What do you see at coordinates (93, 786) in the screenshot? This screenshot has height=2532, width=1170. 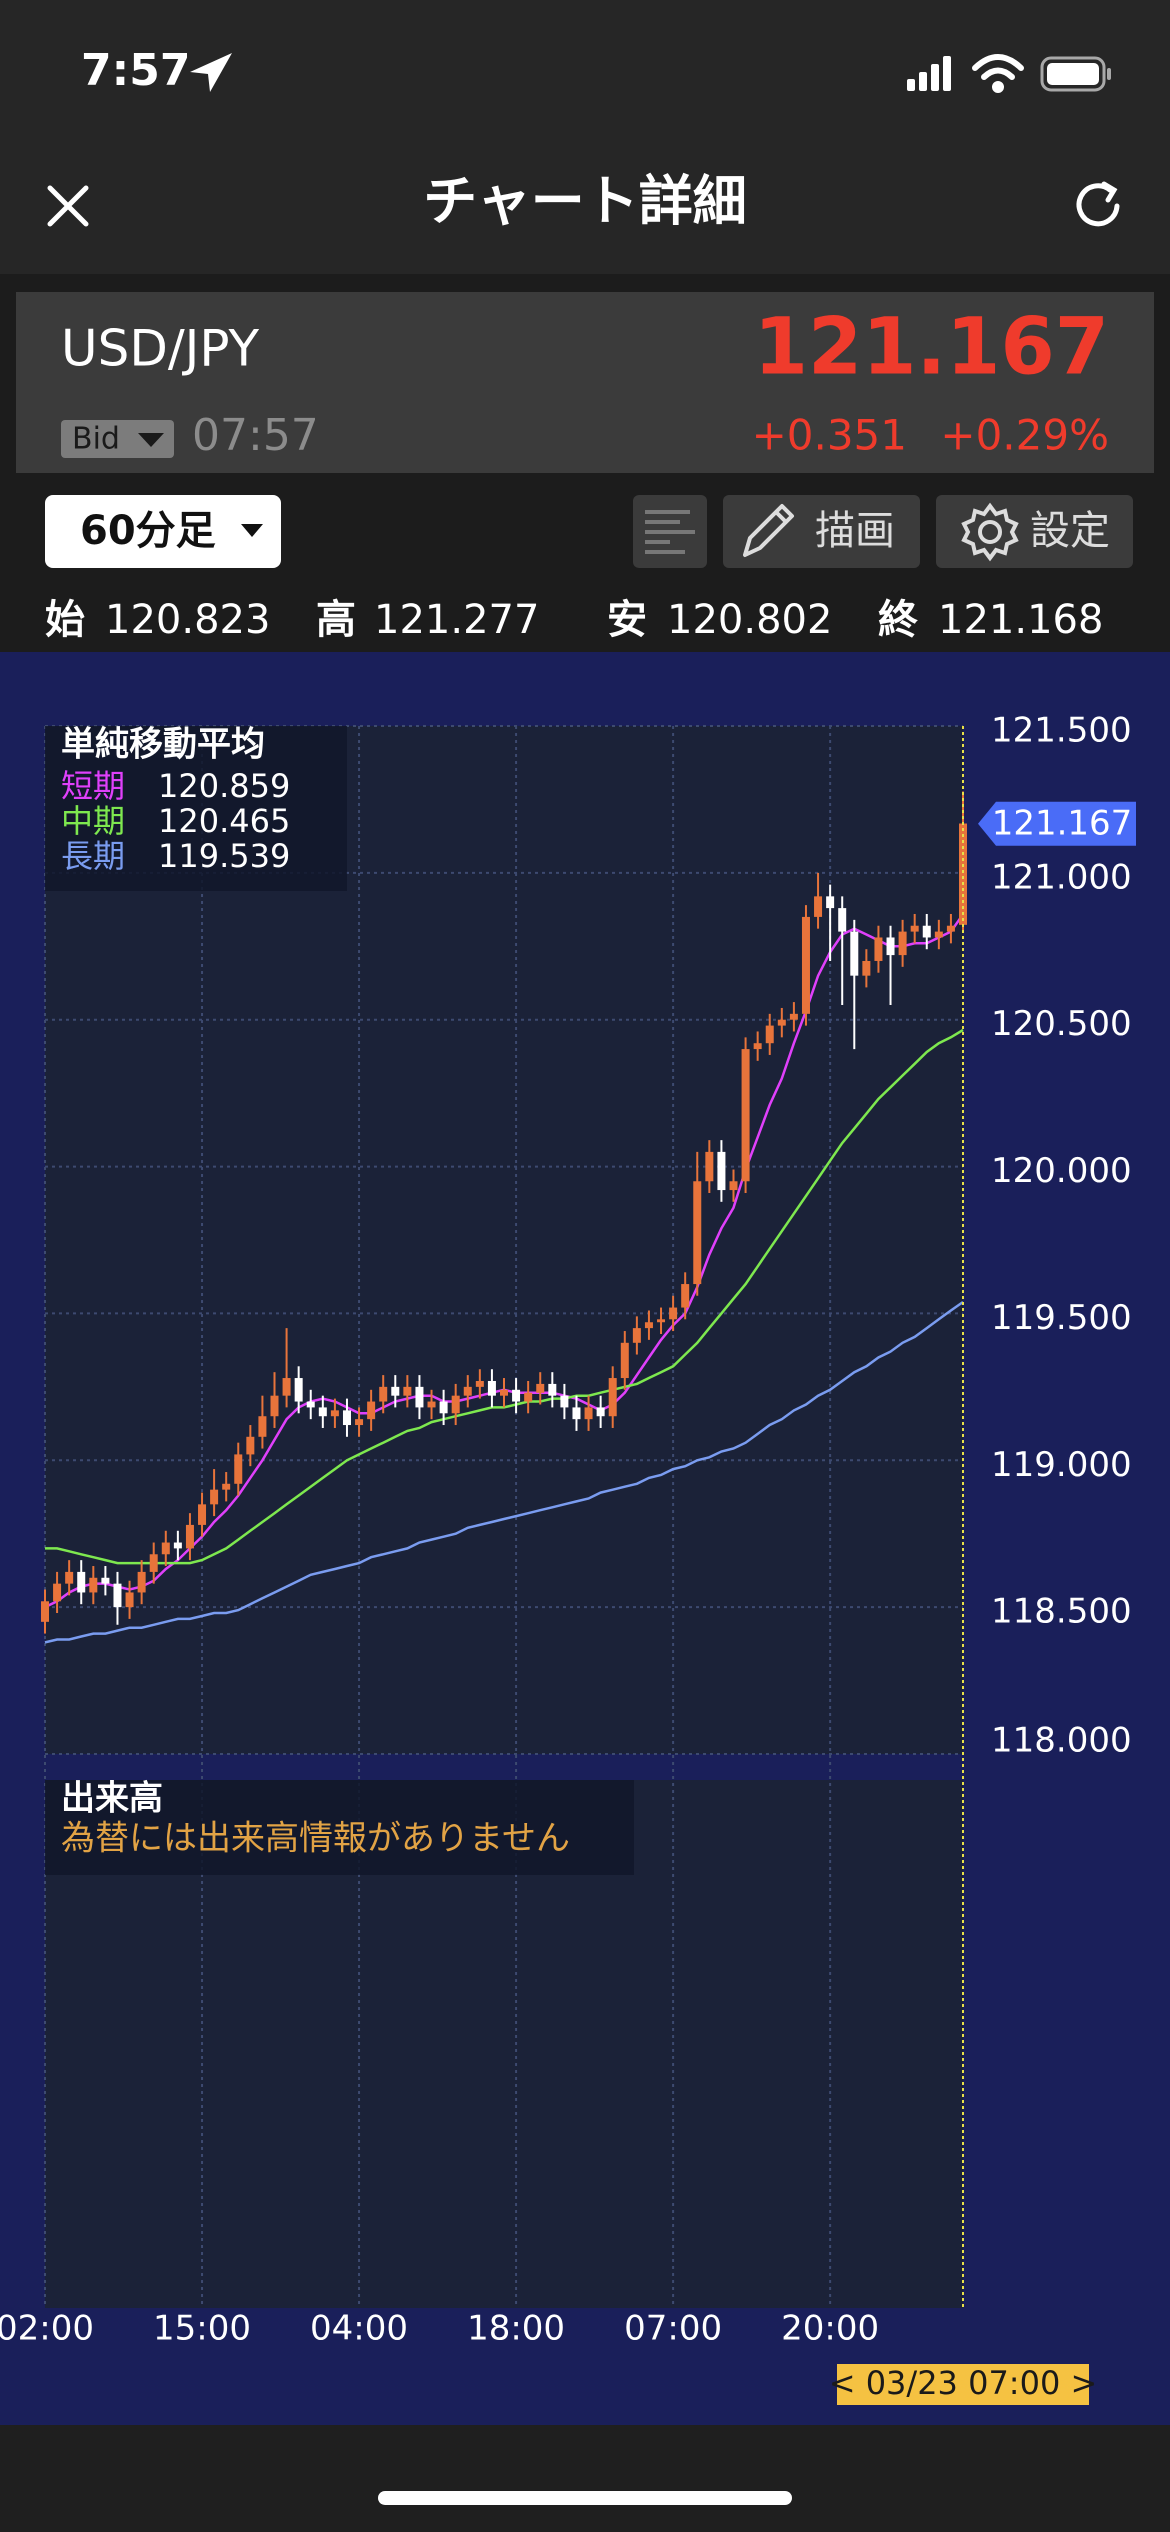 I see `legend-name: 短期` at bounding box center [93, 786].